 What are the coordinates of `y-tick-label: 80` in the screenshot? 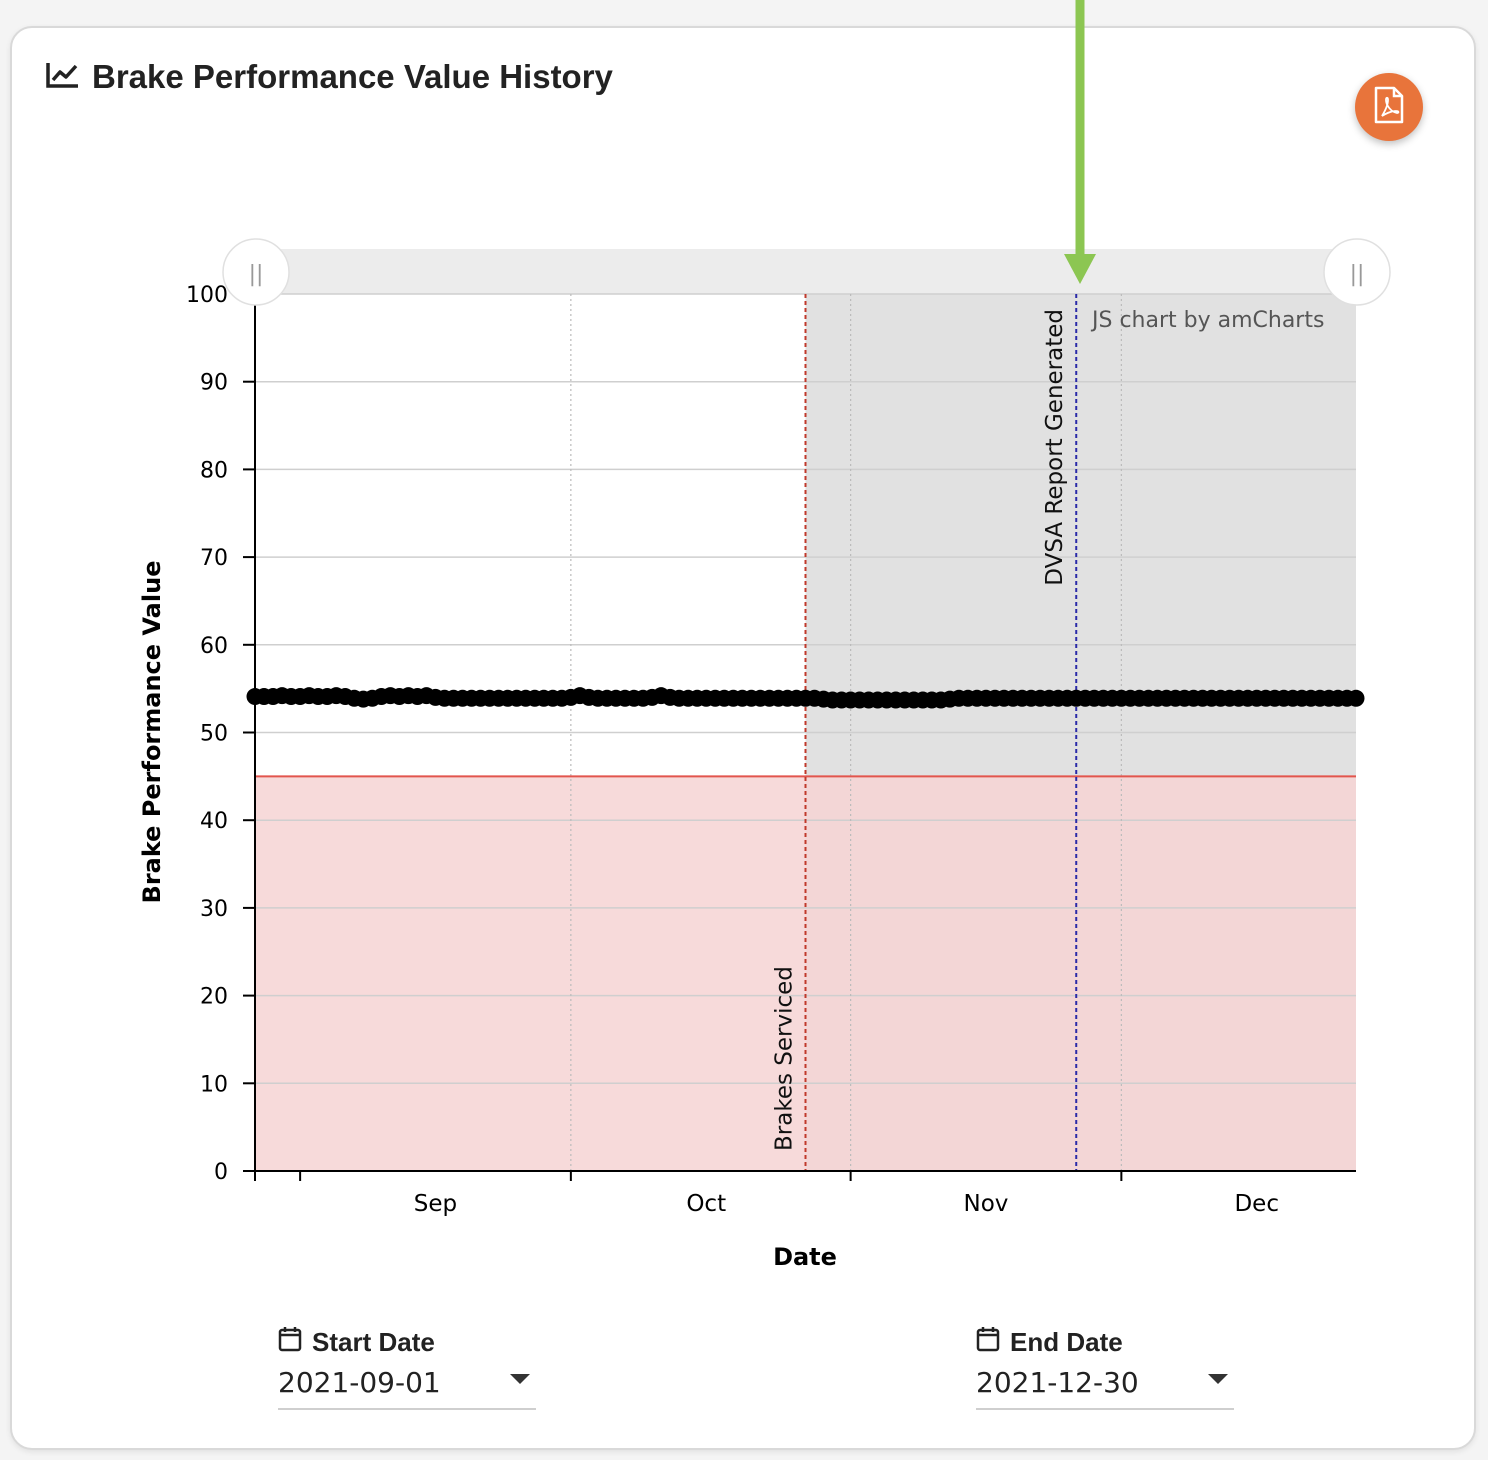 It's located at (214, 470).